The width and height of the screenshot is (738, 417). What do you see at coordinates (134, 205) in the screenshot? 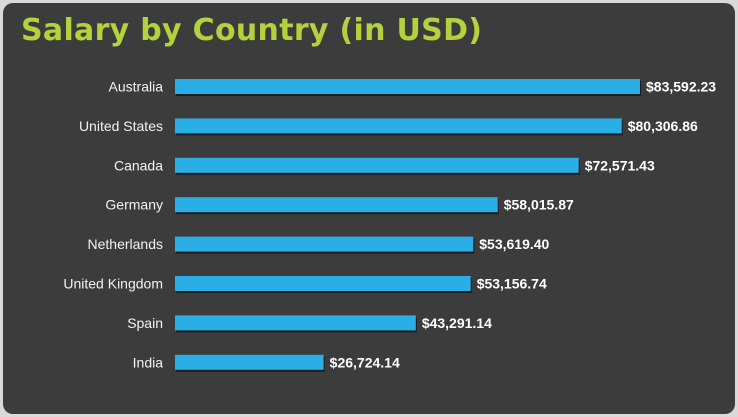
I see `category-label: Germany` at bounding box center [134, 205].